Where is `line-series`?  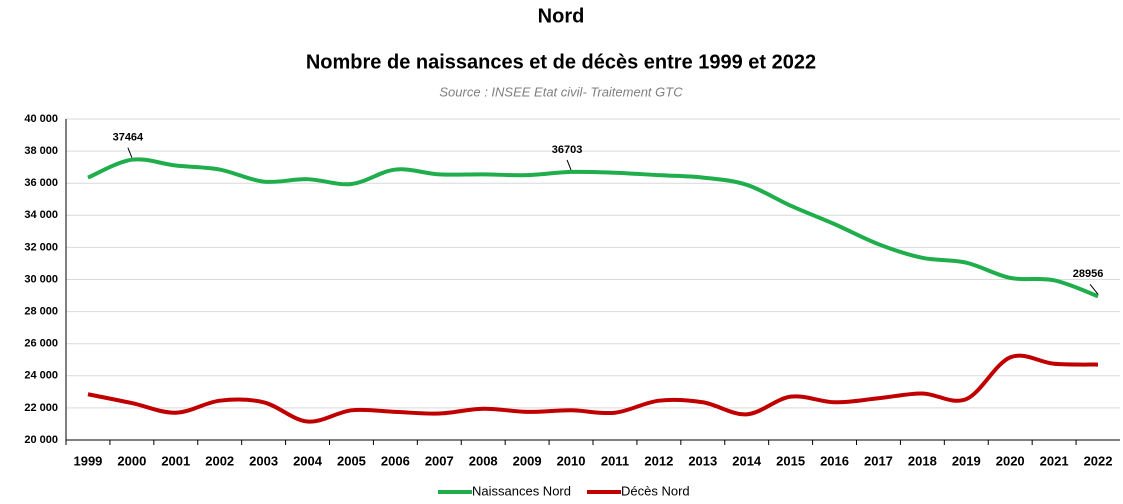 line-series is located at coordinates (593, 388).